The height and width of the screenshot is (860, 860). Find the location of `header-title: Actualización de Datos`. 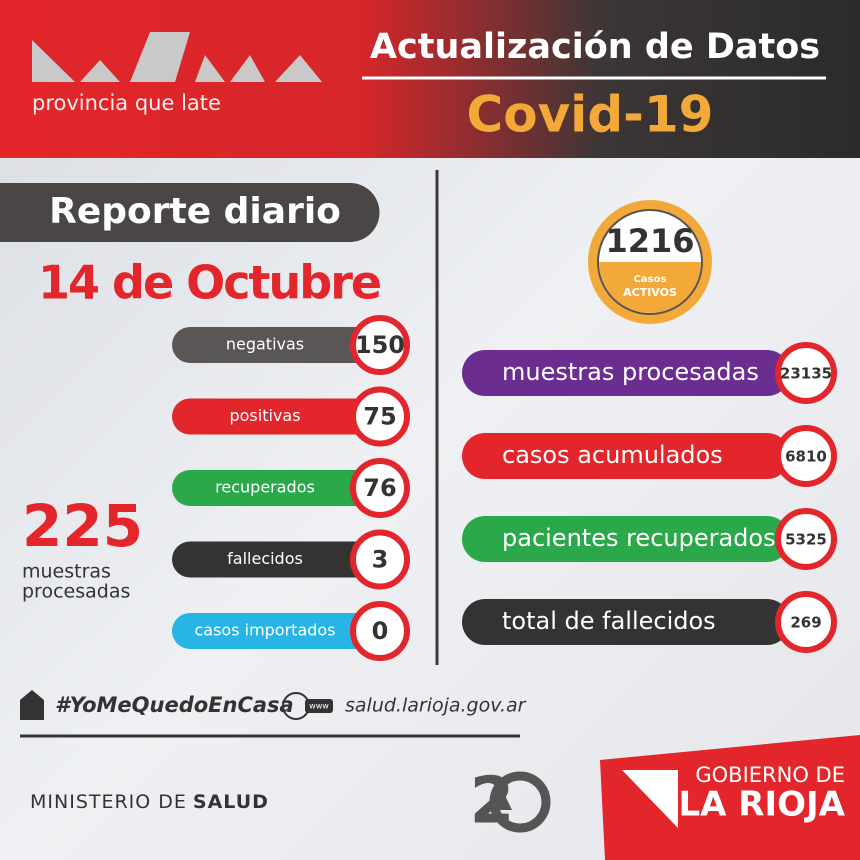

header-title: Actualización de Datos is located at coordinates (595, 47).